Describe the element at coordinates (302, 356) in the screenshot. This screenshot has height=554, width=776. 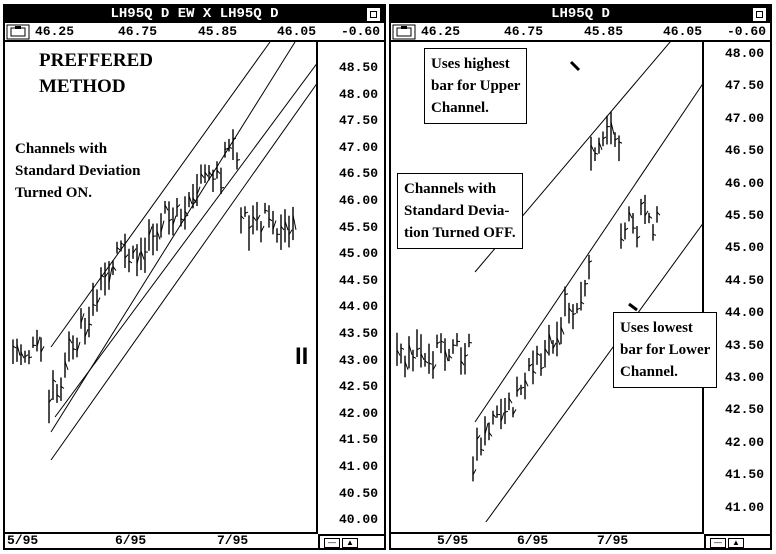
I see `left-marker: II` at that location.